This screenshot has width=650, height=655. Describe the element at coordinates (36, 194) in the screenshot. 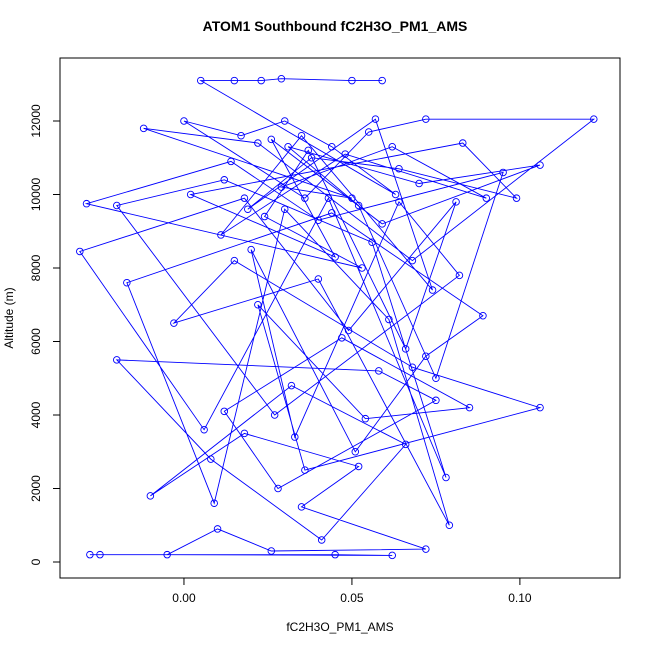

I see `y-tick-label: 10000` at that location.